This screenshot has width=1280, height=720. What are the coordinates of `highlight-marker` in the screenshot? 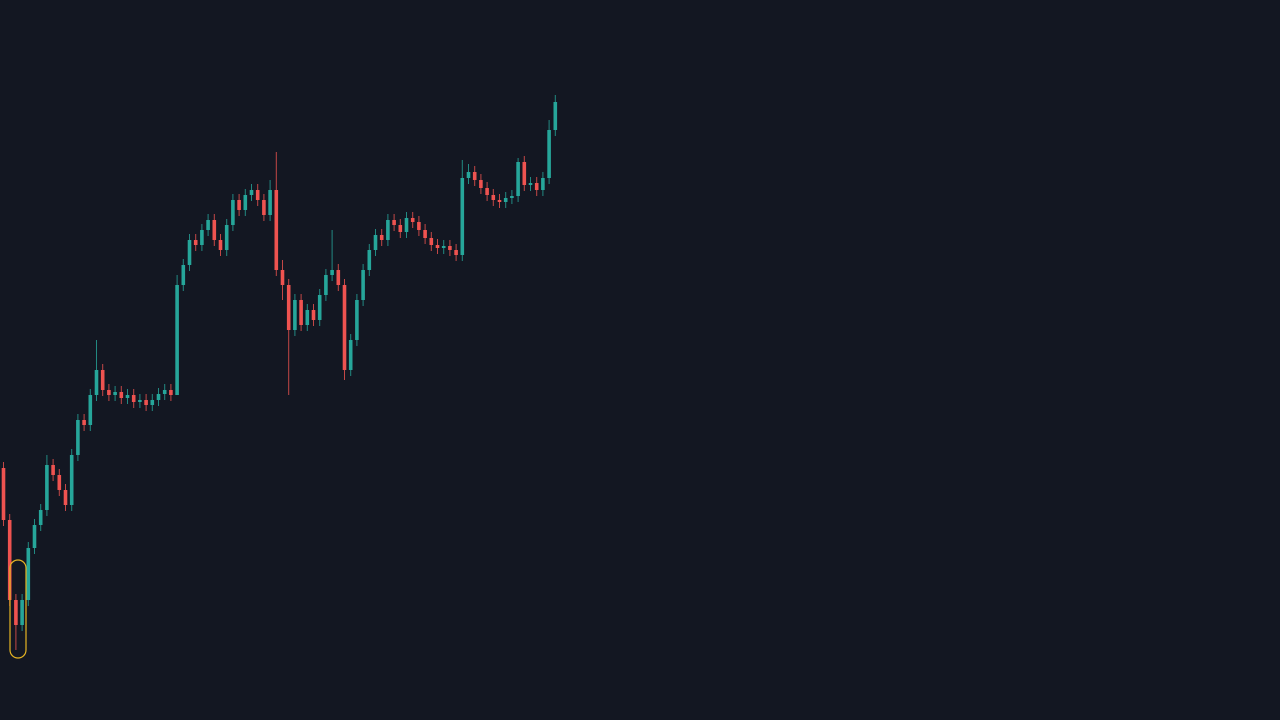 It's located at (18, 609).